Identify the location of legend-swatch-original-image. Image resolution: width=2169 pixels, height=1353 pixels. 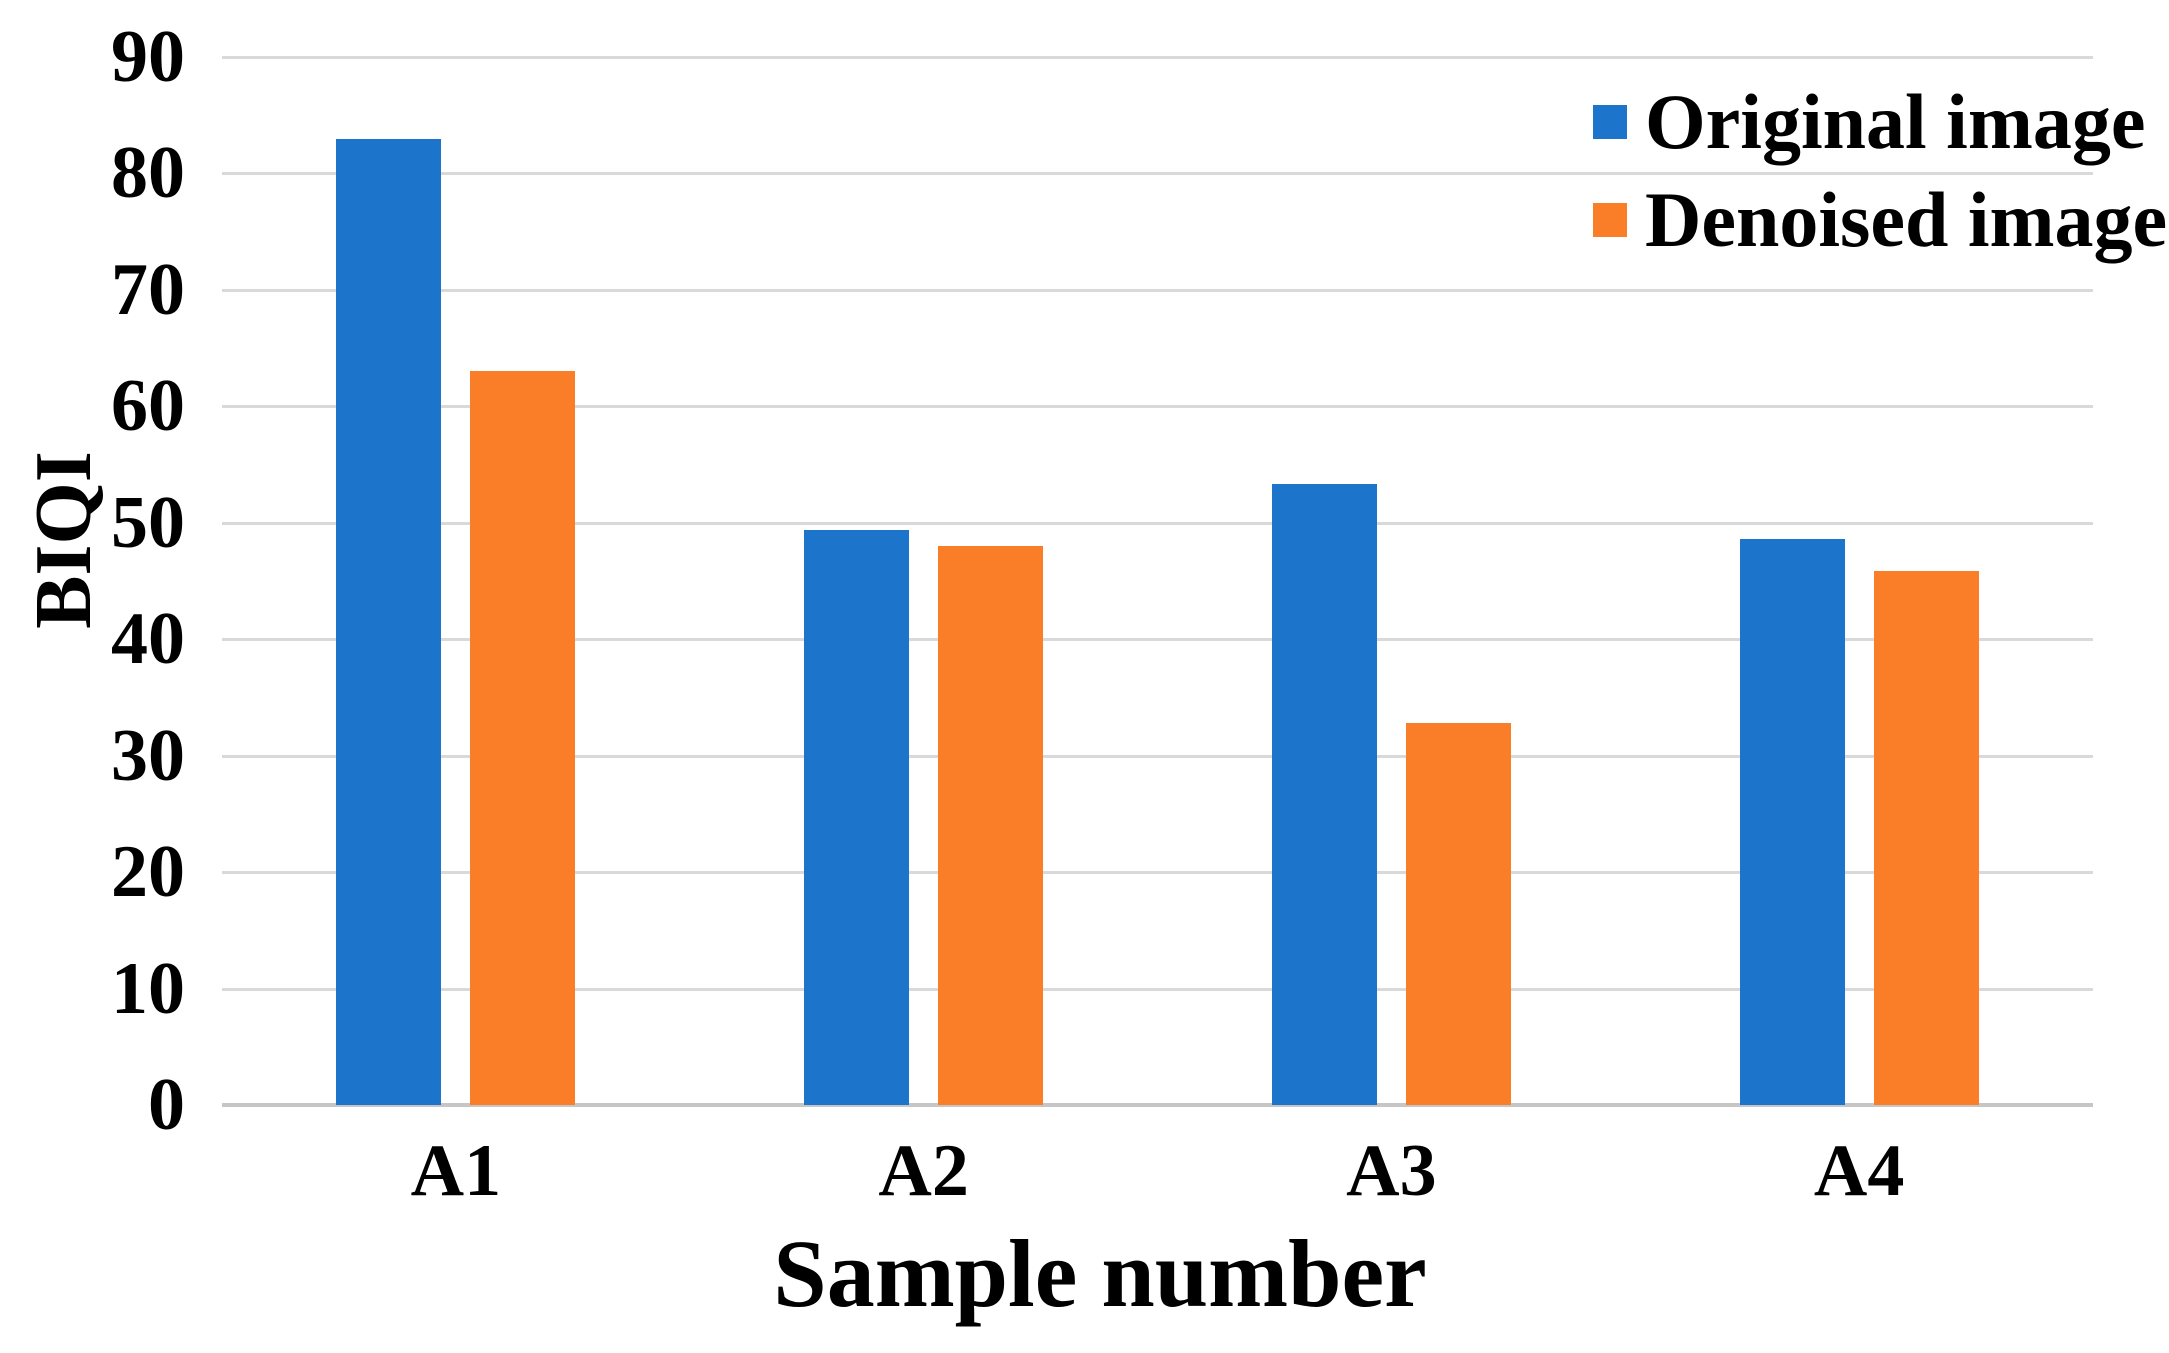
(1610, 122).